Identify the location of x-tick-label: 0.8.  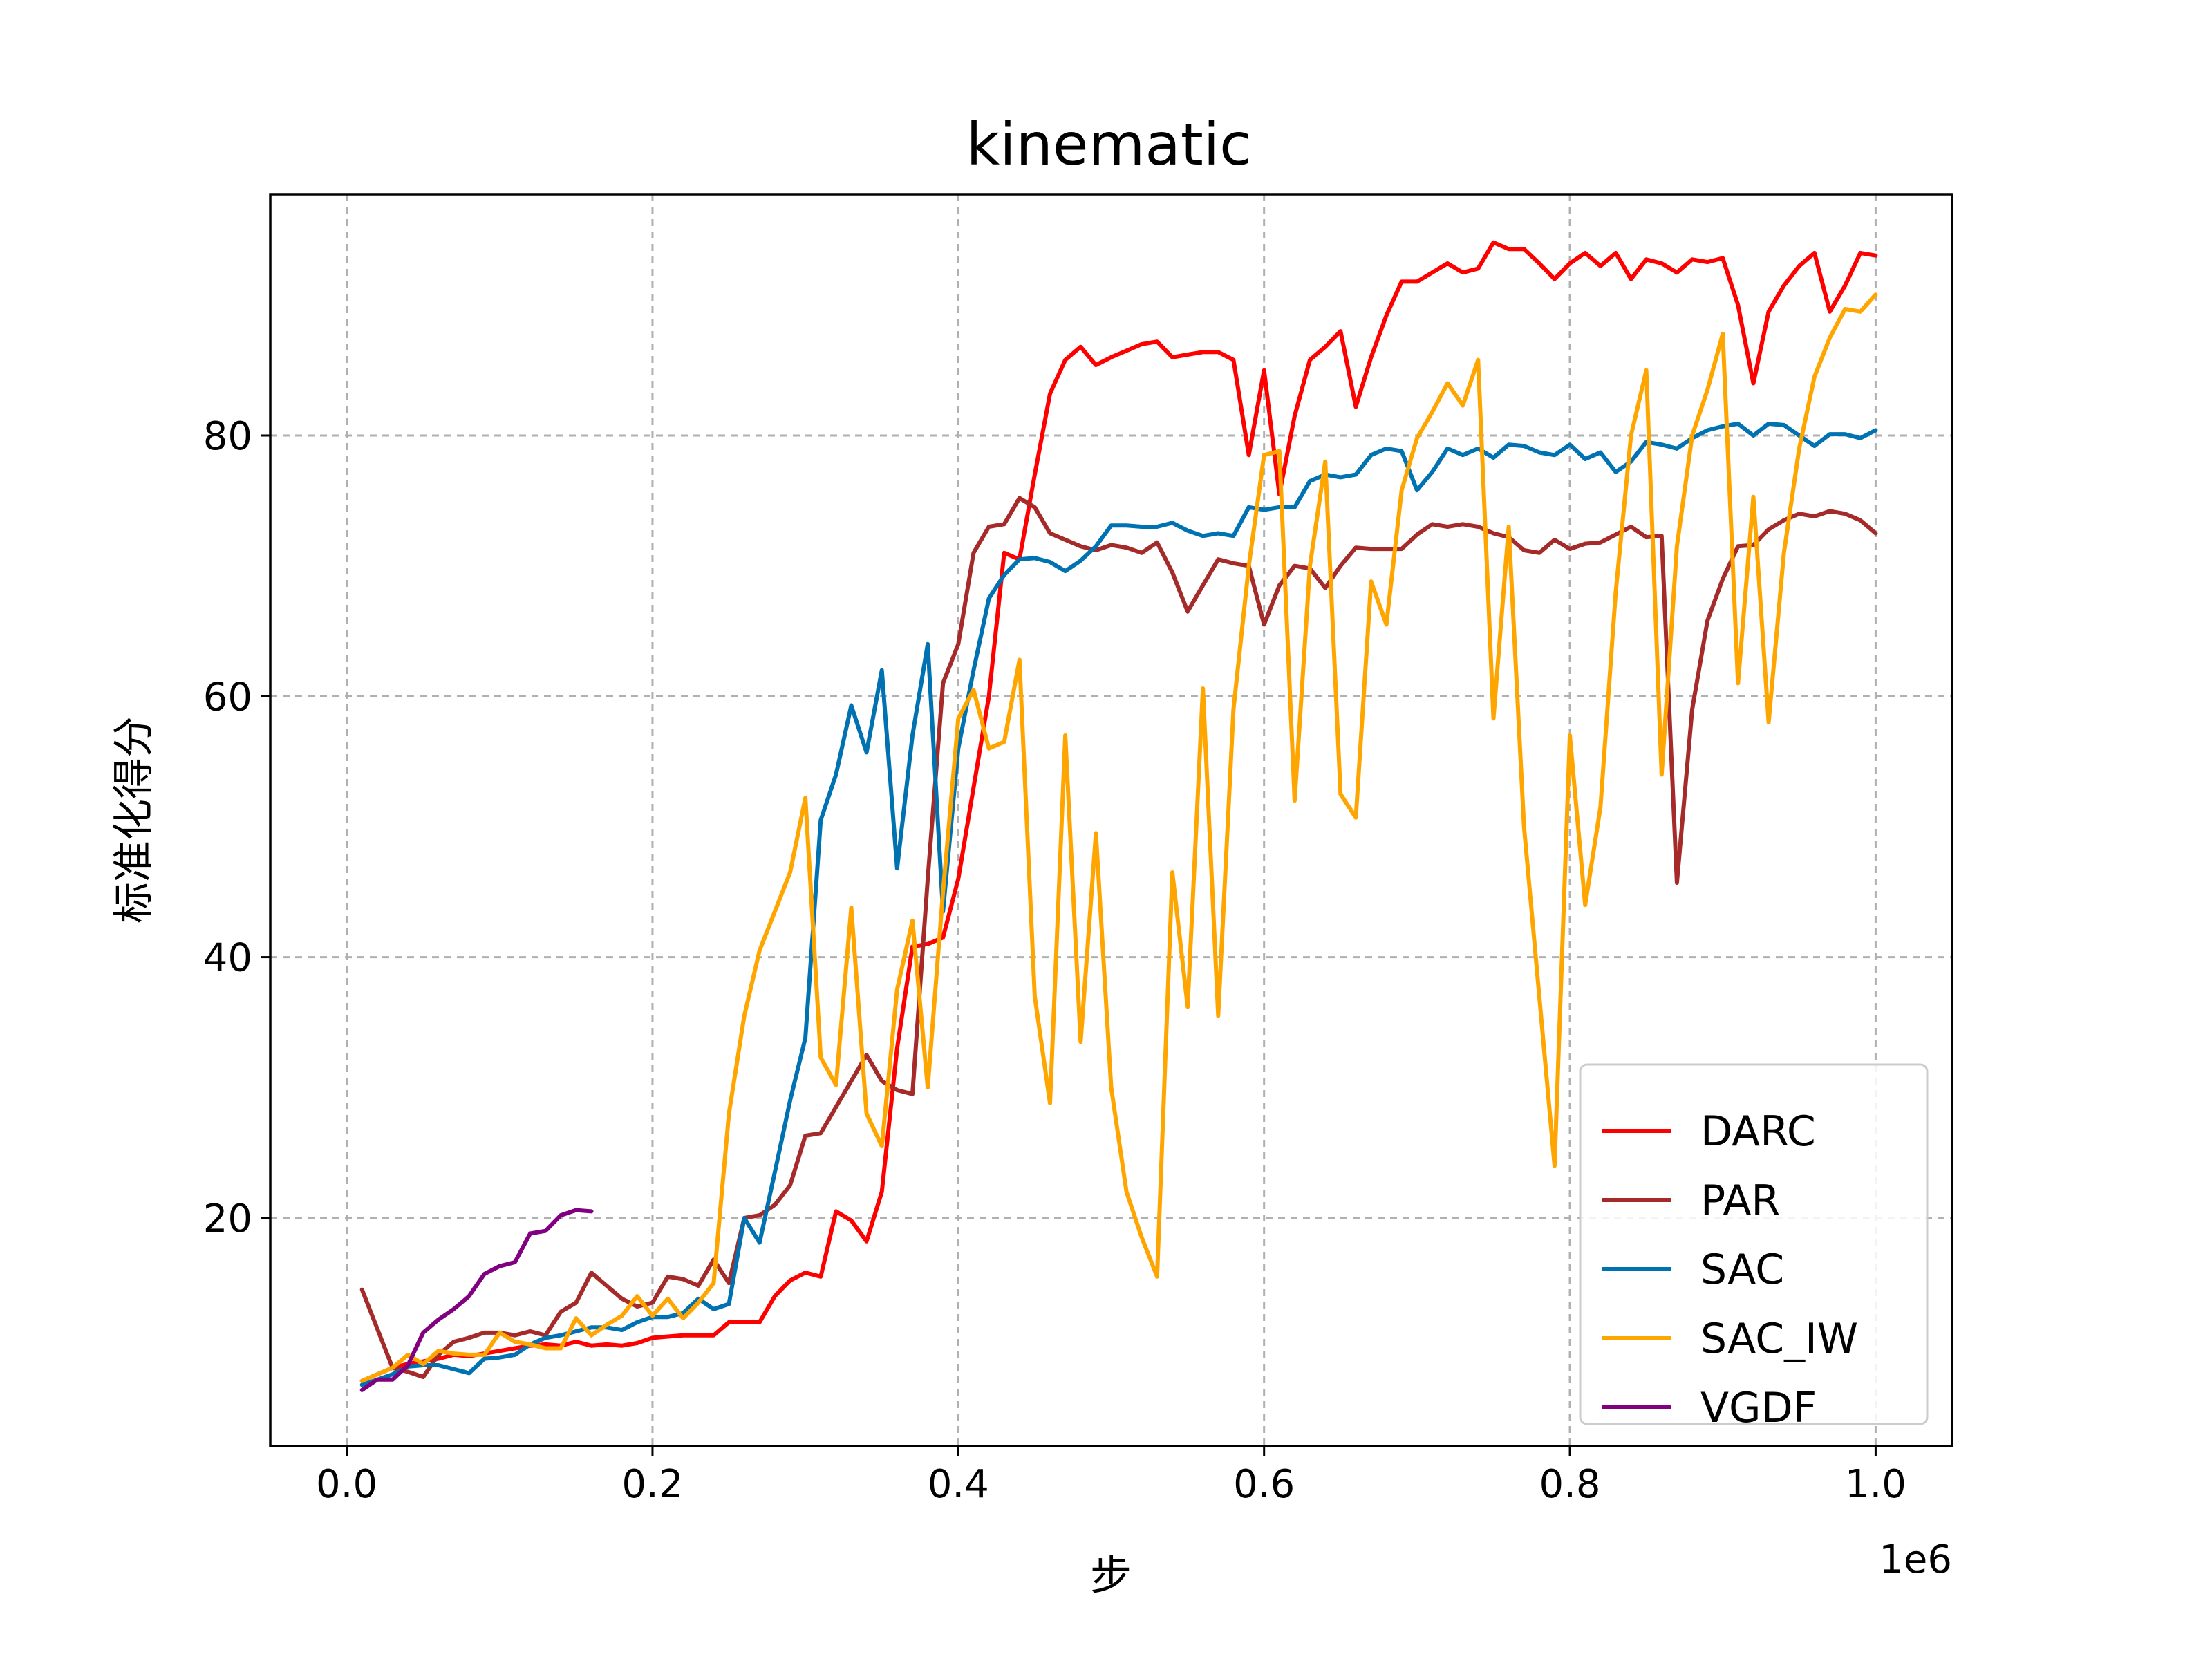
(1570, 1484).